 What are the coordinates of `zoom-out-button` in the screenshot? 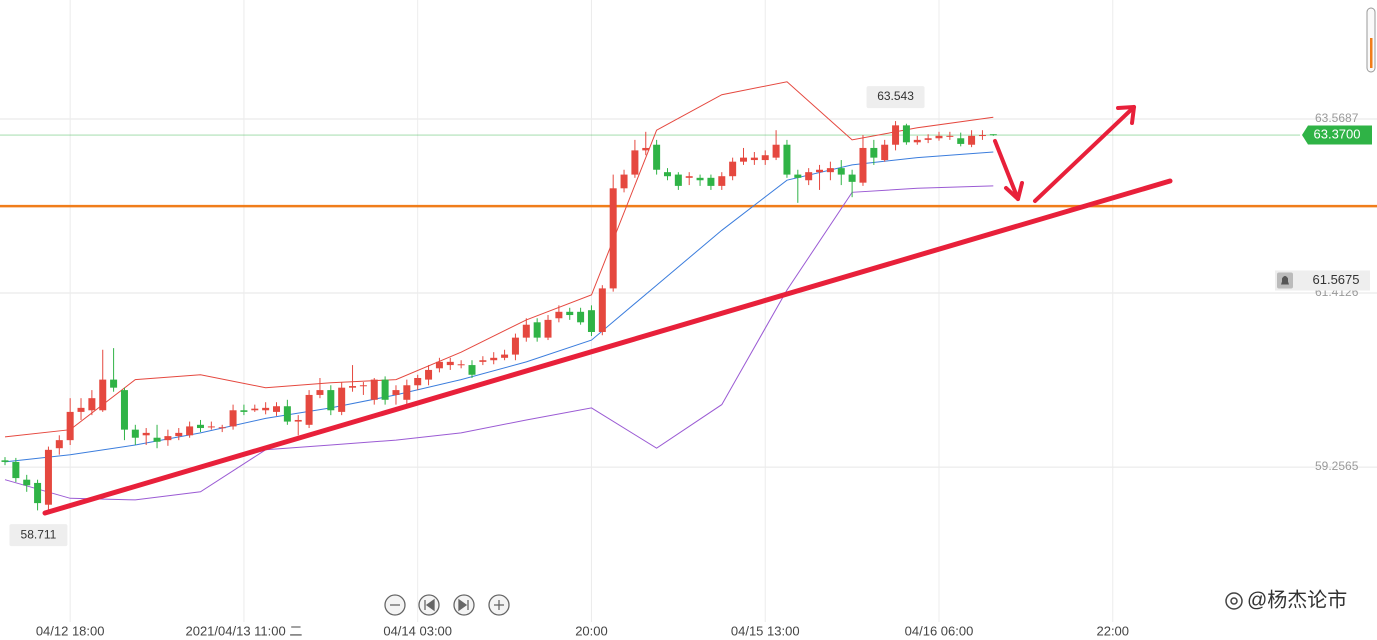 It's located at (395, 605).